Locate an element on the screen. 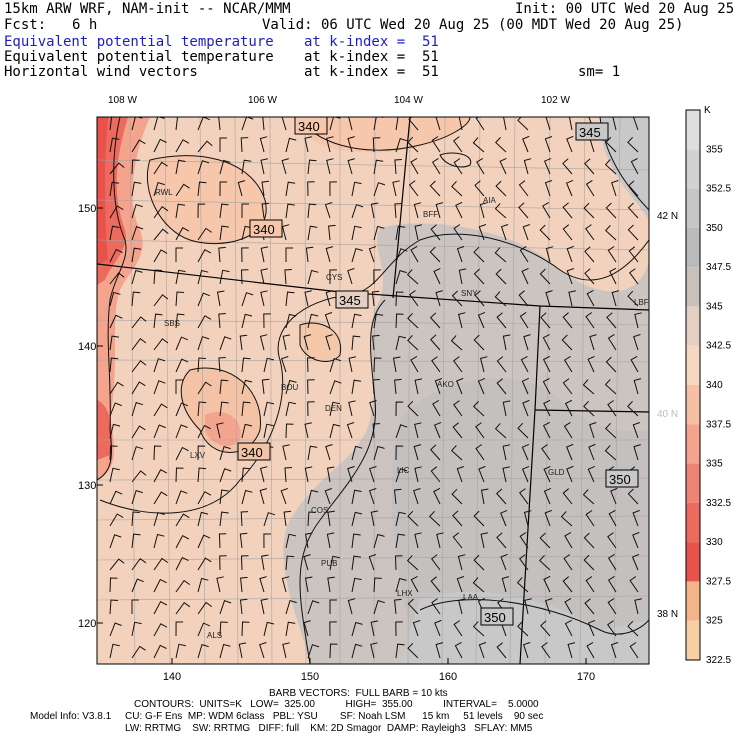 The height and width of the screenshot is (740, 740). lat-label-40n: 40 N is located at coordinates (667, 414).